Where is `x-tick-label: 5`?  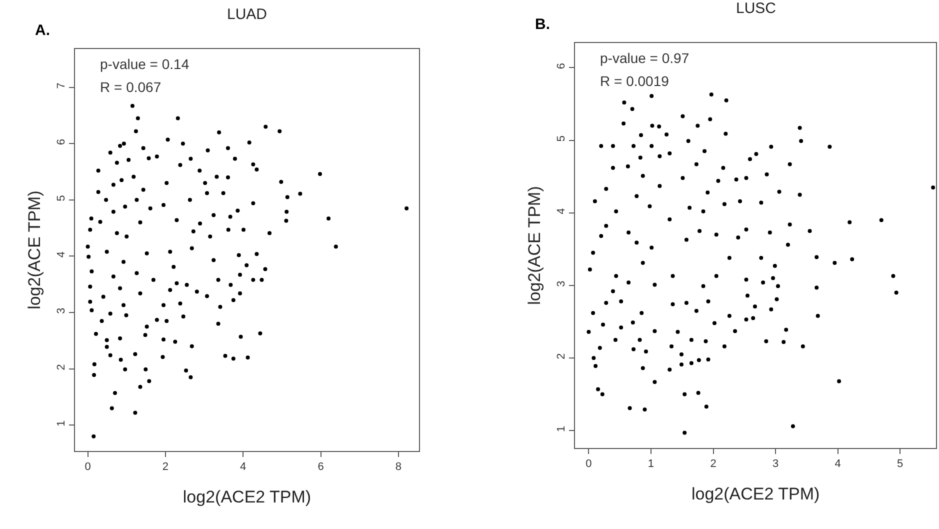 x-tick-label: 5 is located at coordinates (900, 464).